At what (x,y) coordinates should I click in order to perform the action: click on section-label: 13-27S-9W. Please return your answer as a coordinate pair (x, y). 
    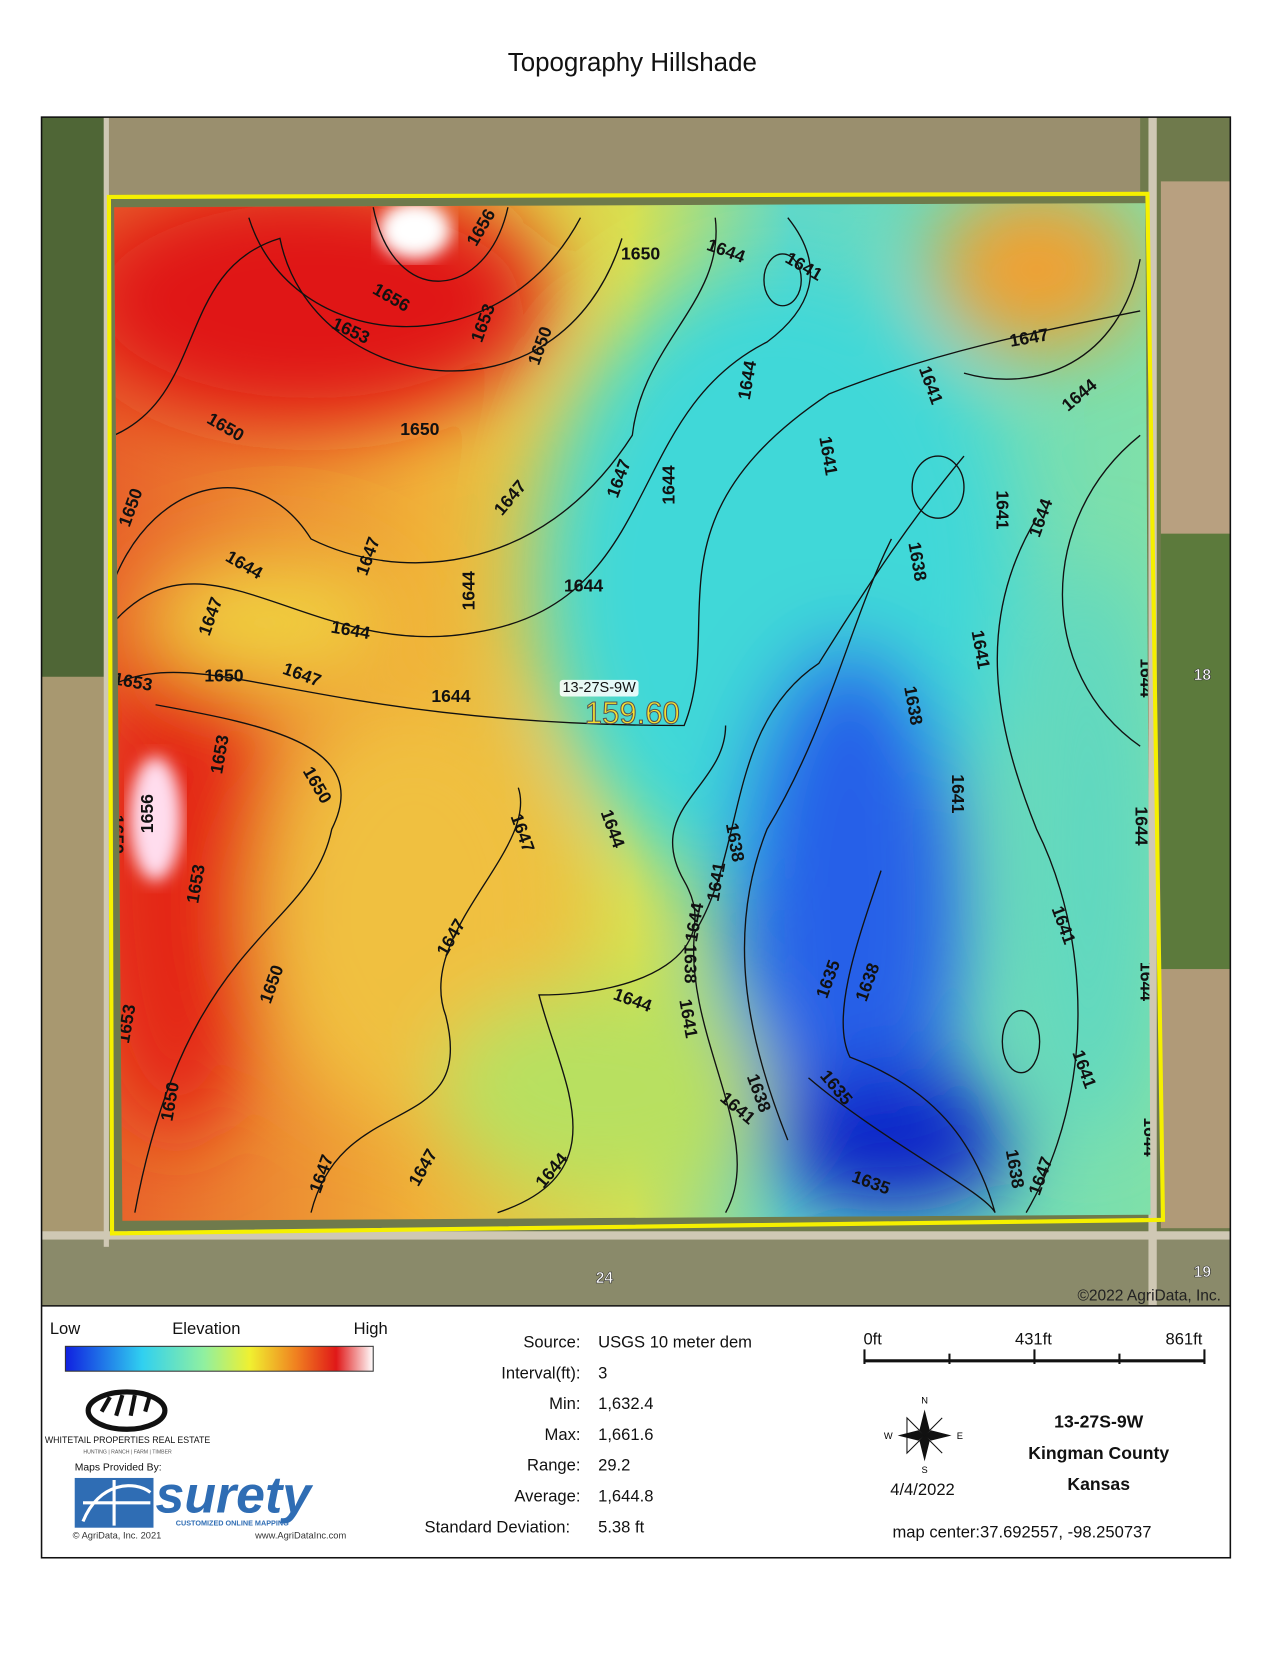
    Looking at the image, I should click on (599, 688).